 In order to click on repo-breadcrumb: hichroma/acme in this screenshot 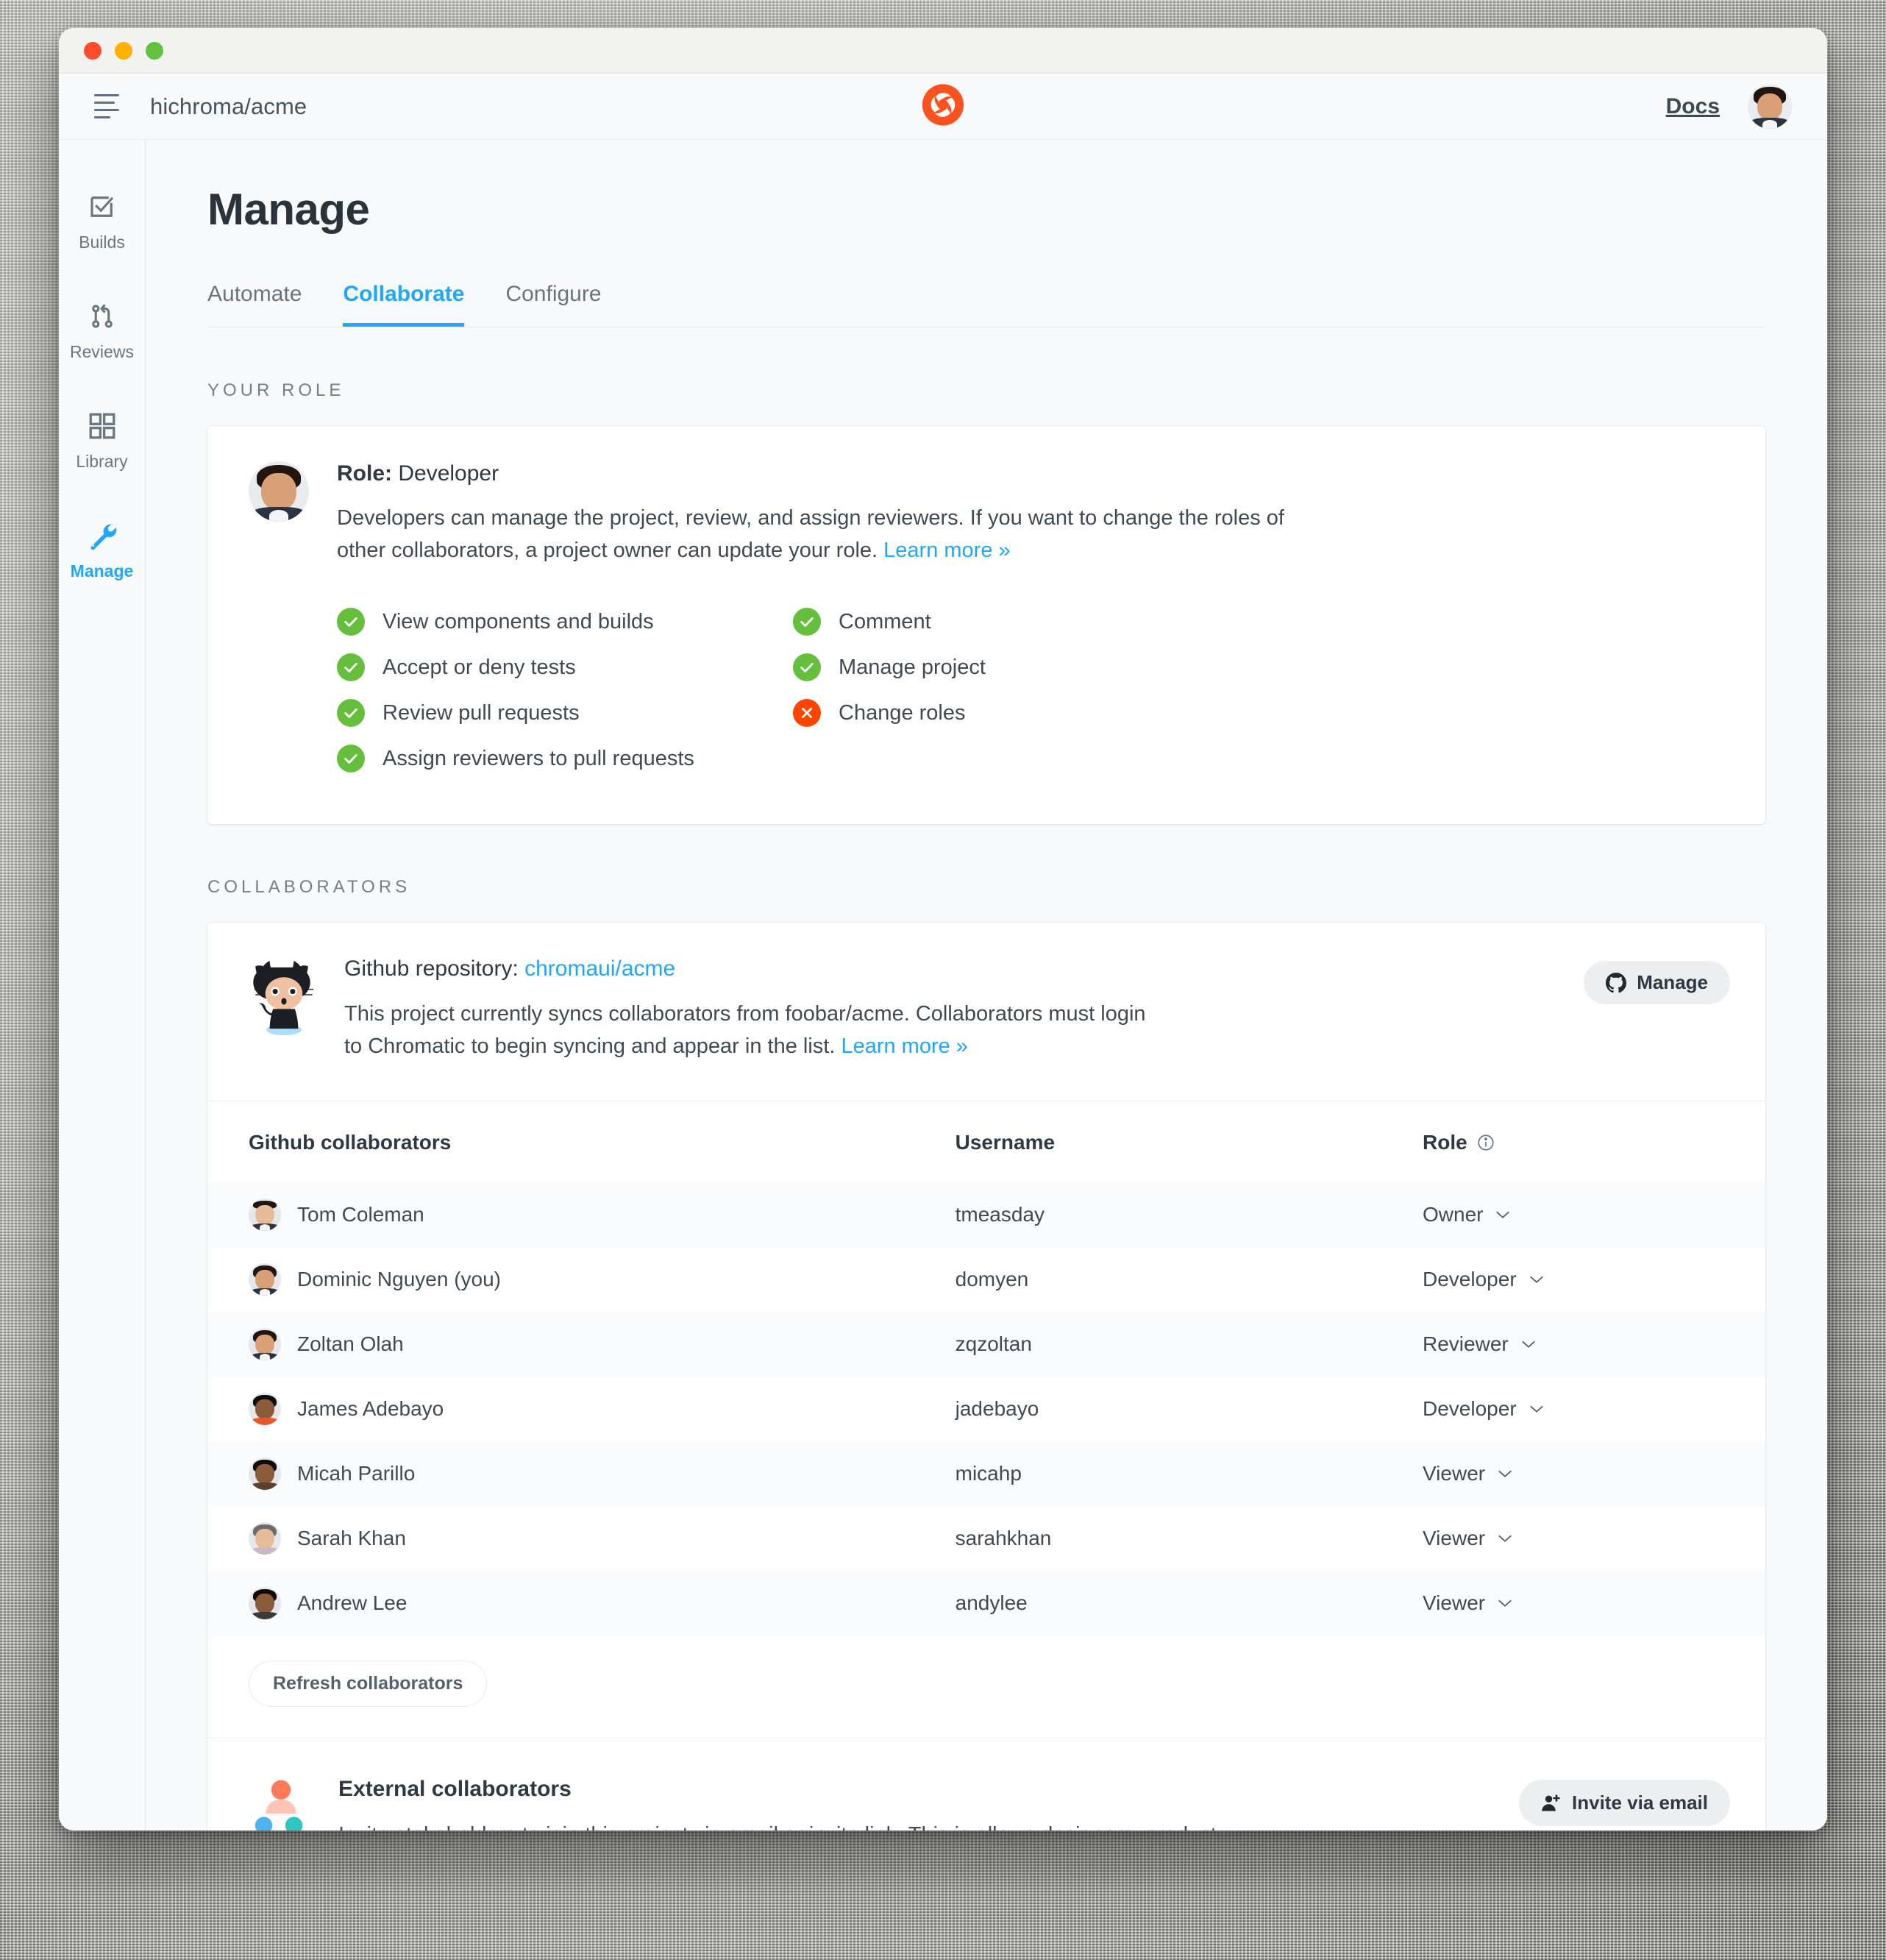, I will do `click(228, 106)`.